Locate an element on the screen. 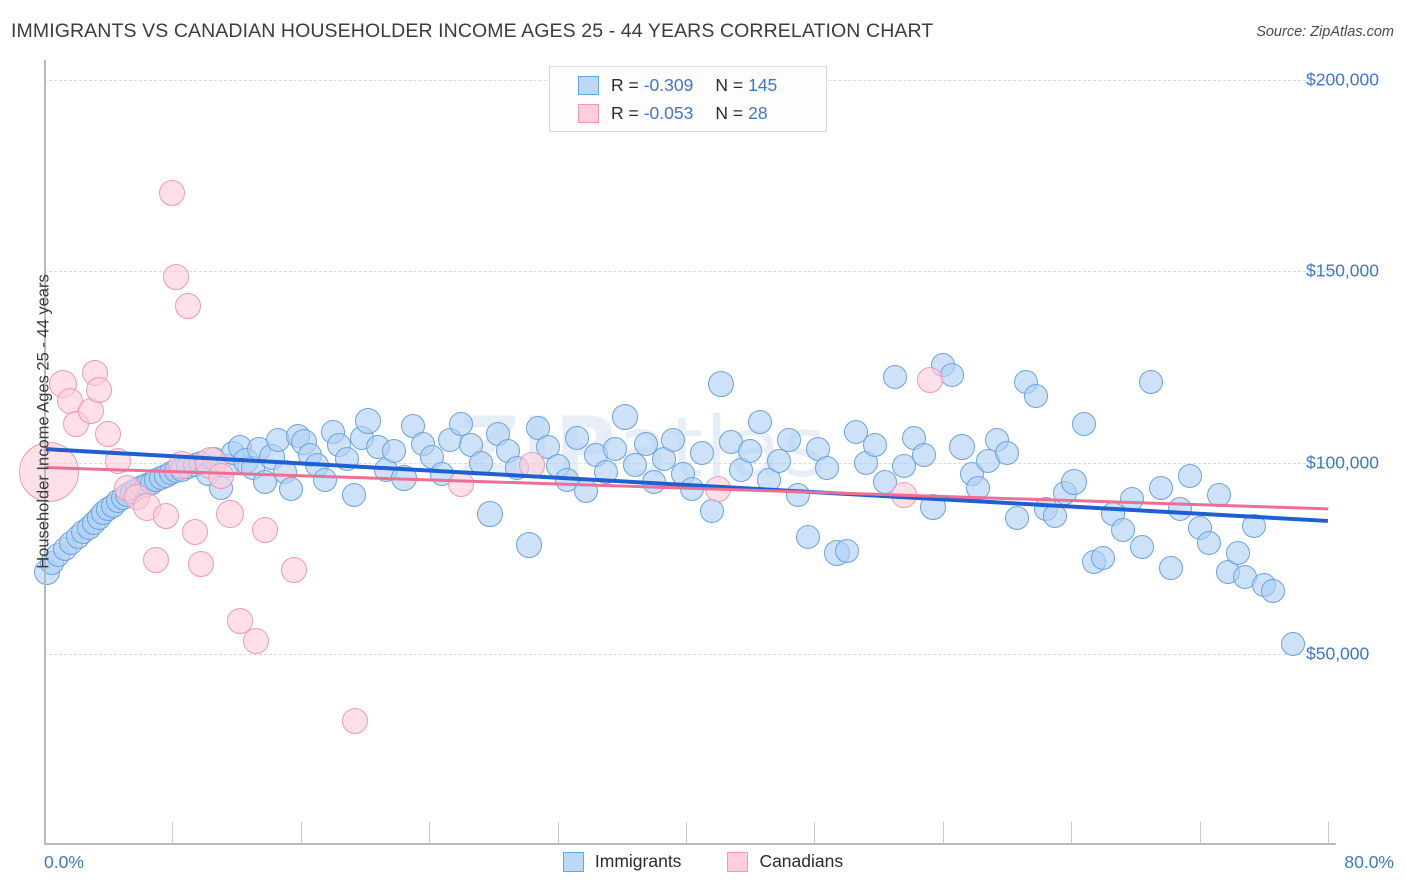  gridline is located at coordinates (690, 463).